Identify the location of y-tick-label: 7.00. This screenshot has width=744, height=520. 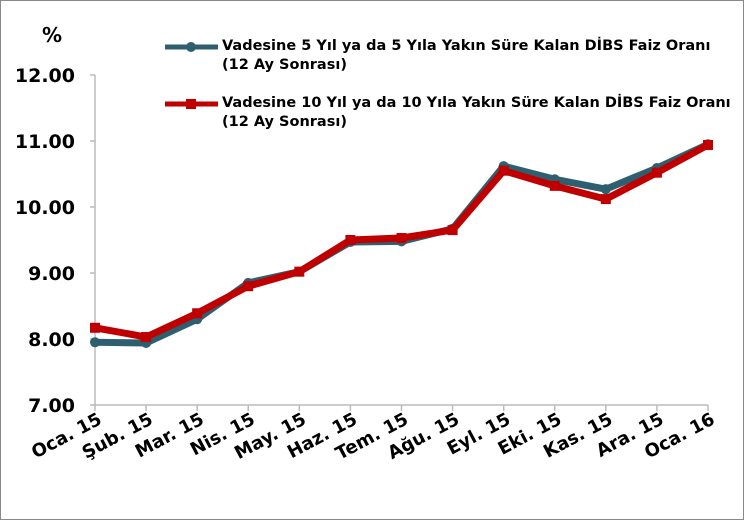
(51, 406).